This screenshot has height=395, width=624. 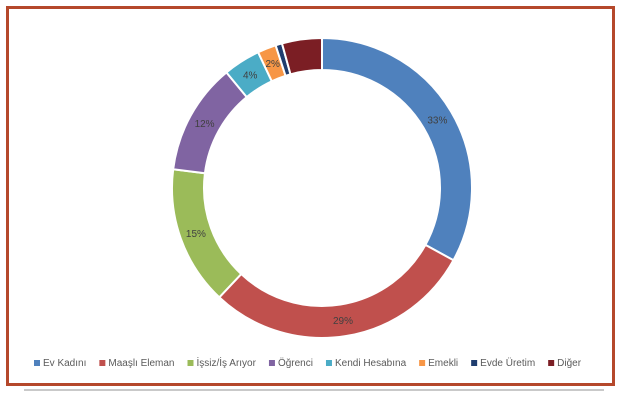 What do you see at coordinates (295, 363) in the screenshot?
I see `legend-label-ogrenci: Öğrenci` at bounding box center [295, 363].